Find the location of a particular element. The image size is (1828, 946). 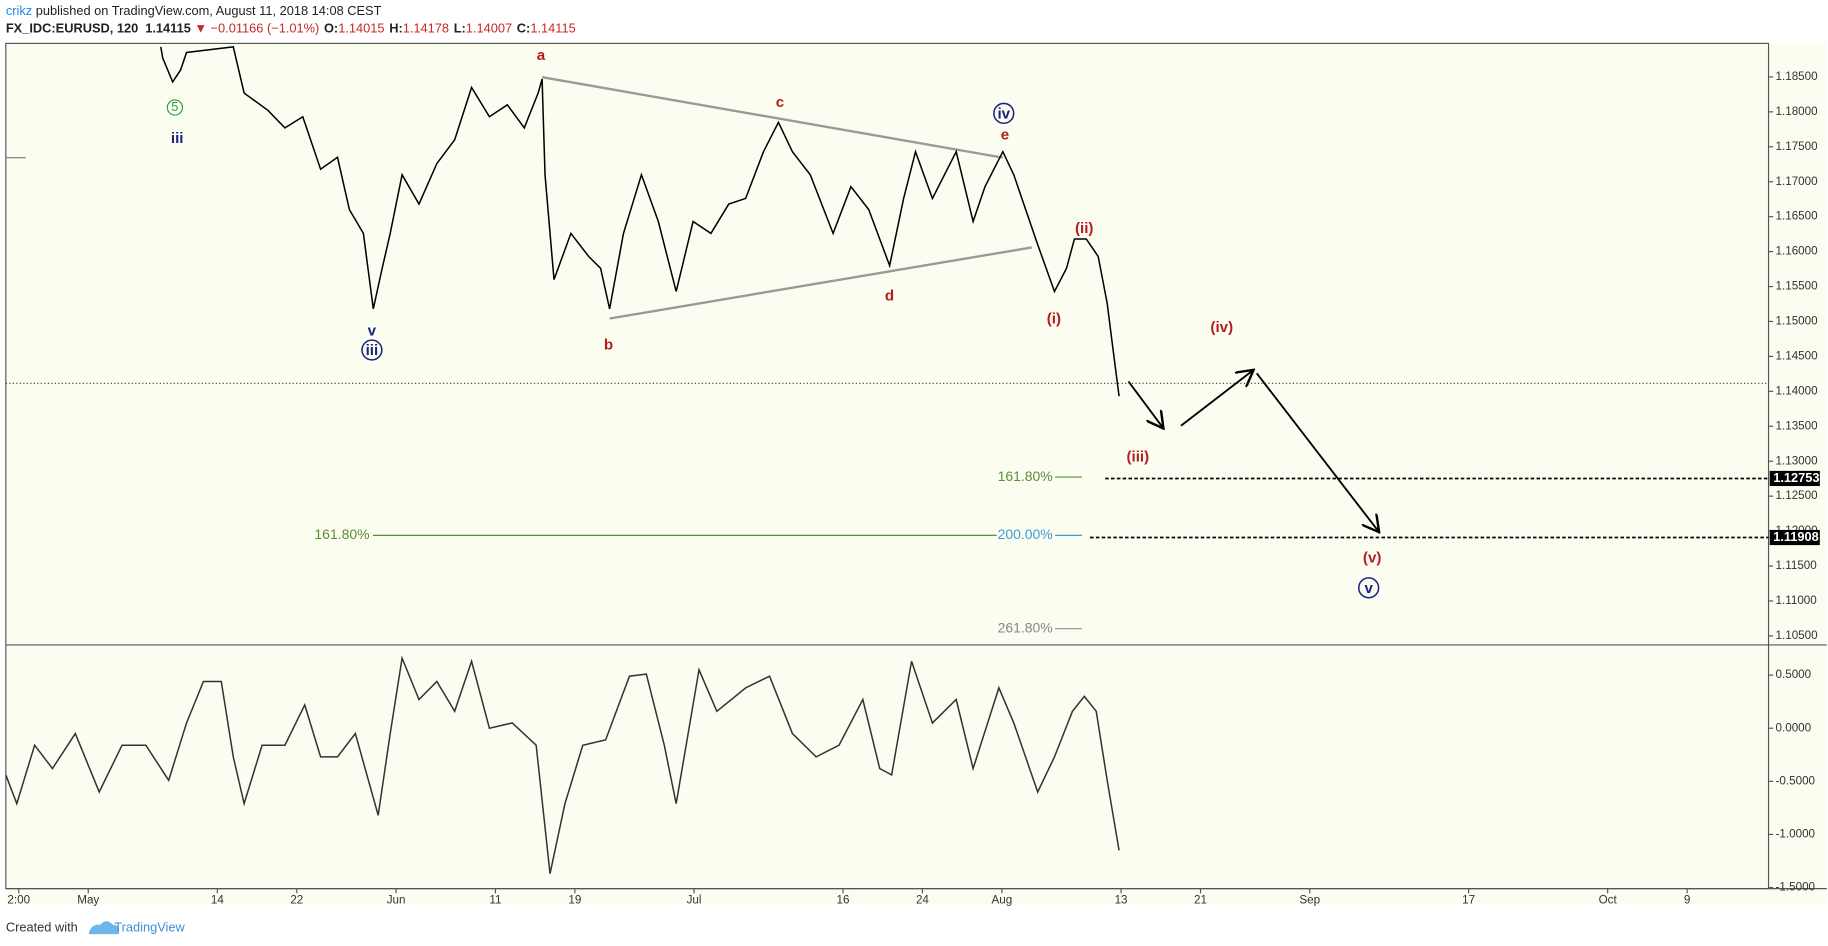

y-tick-label: 0.0000 is located at coordinates (1794, 727).